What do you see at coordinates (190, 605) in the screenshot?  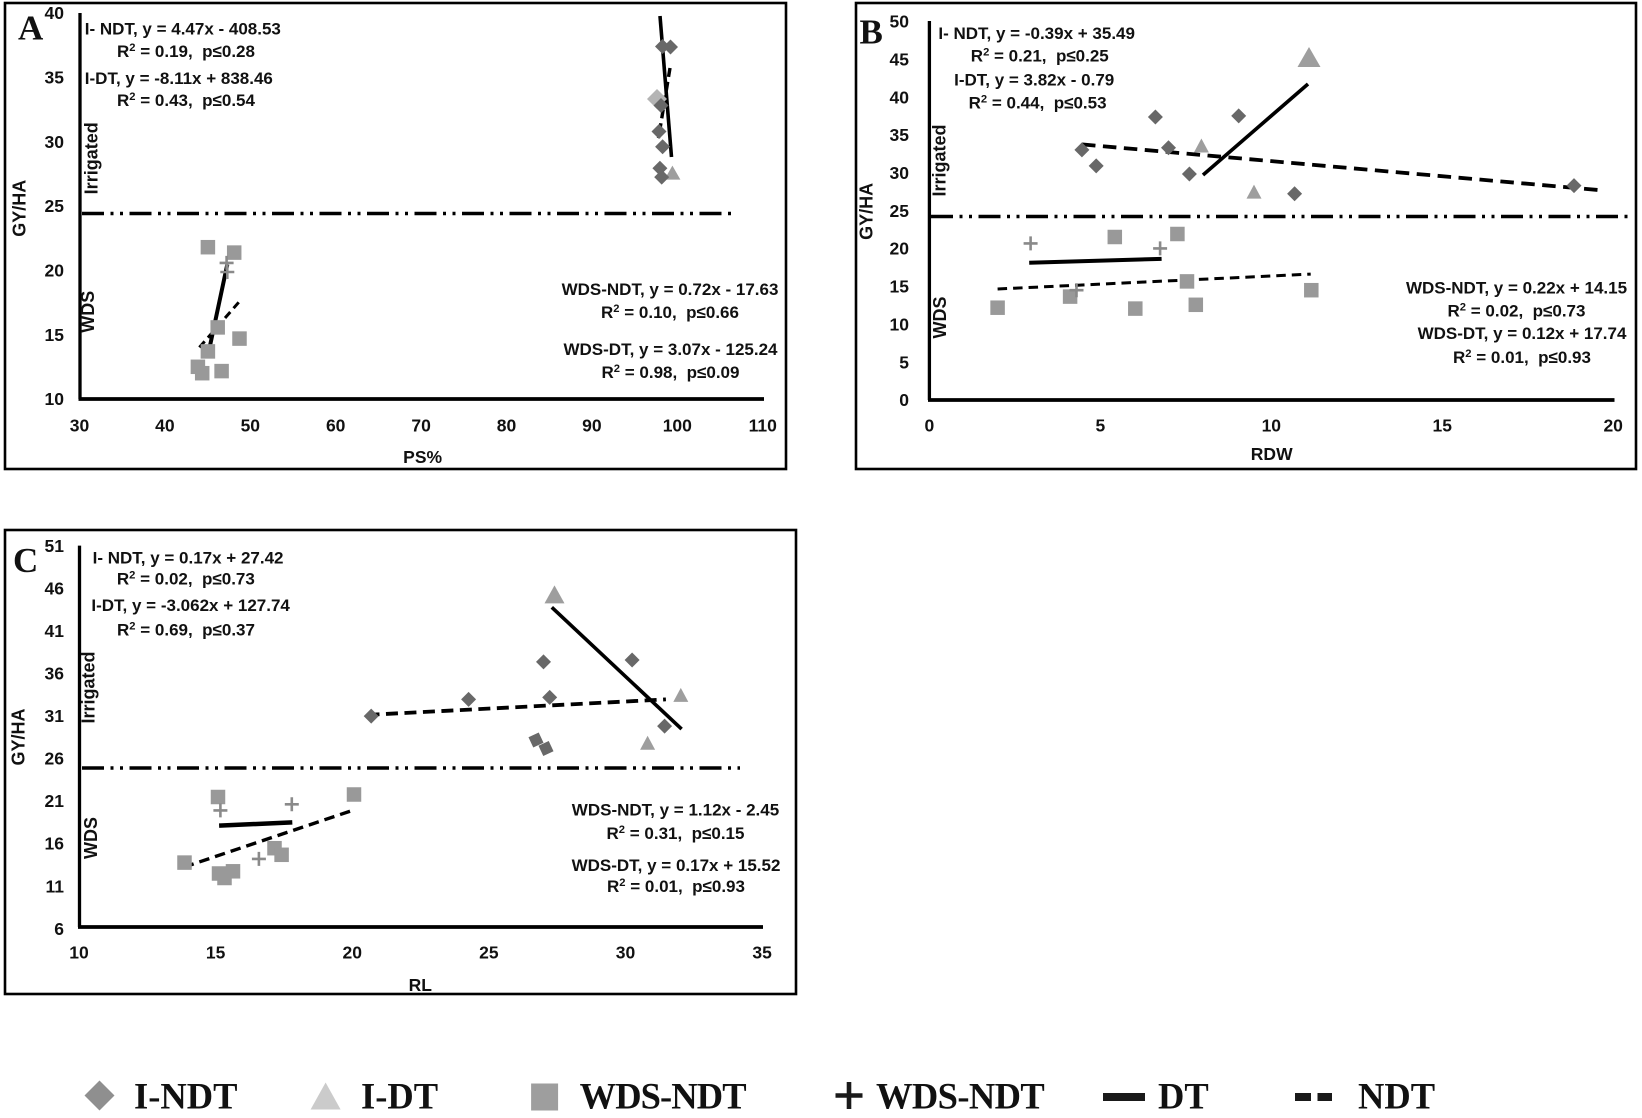 I see `svg-text: I-DT, y = -3.062x + 127.74` at bounding box center [190, 605].